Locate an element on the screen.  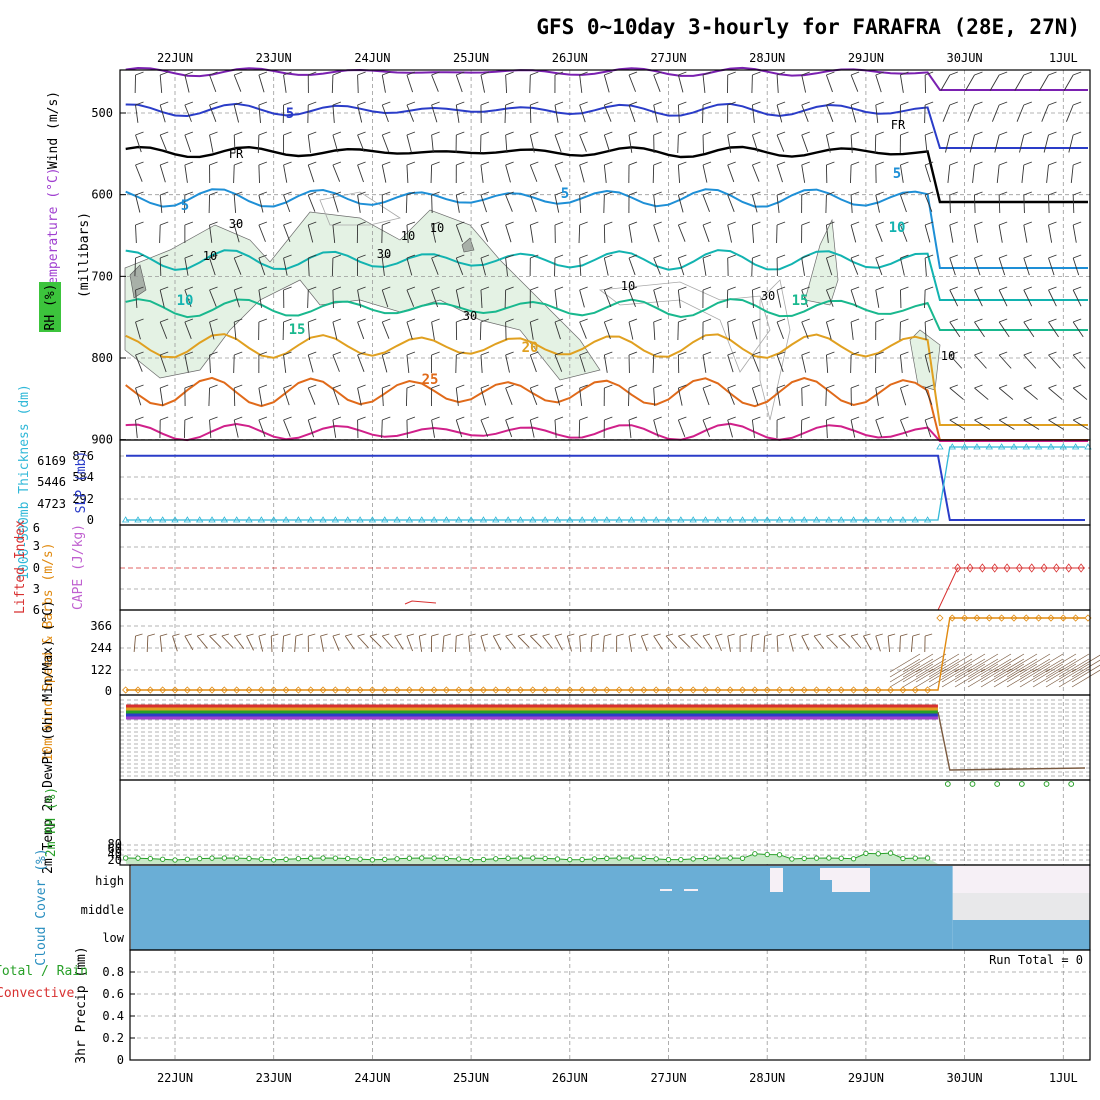
lifted-index-tick: 6 is located at coordinates (36, 610).